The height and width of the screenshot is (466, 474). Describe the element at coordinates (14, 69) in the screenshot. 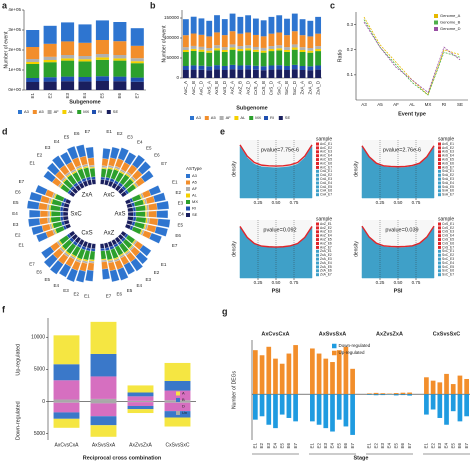

I see `y-tick-label: 1e+05` at that location.